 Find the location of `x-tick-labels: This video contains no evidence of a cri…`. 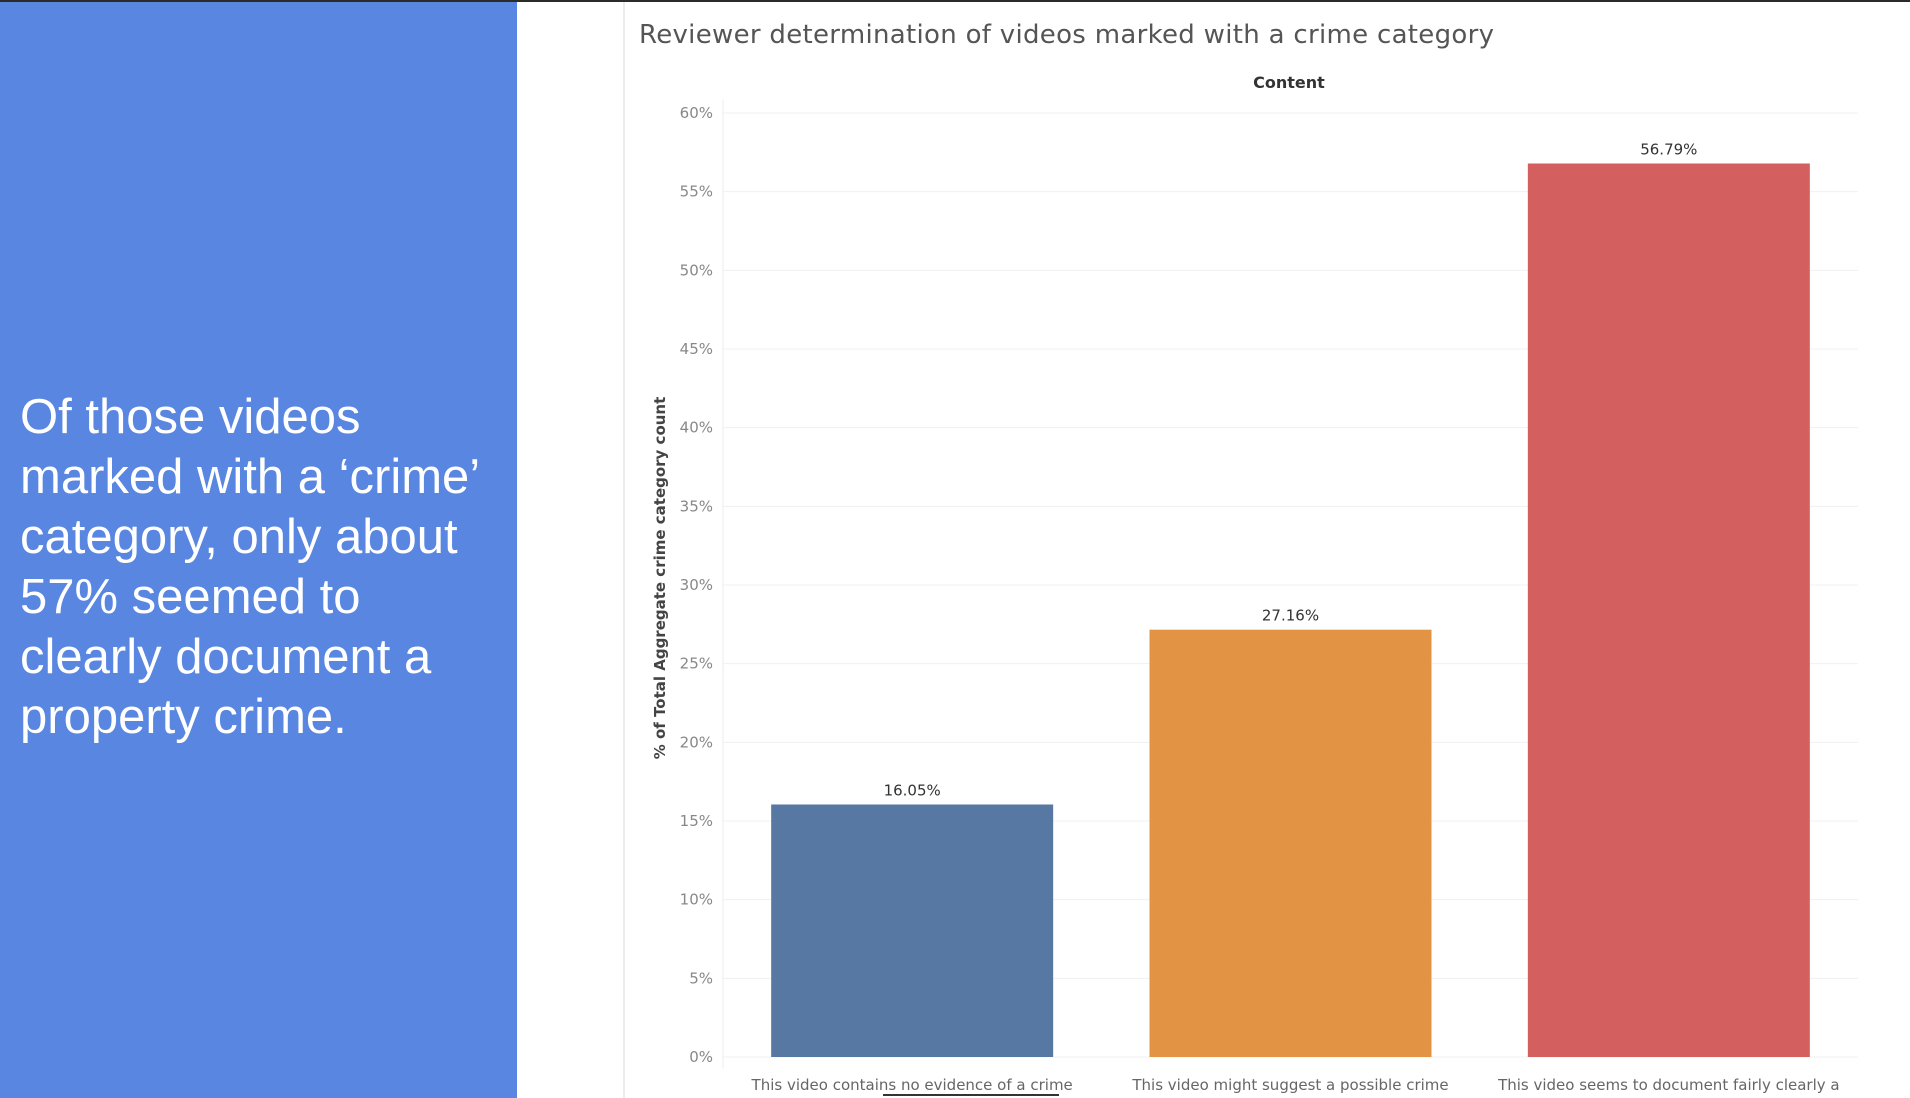

x-tick-labels: This video contains no evidence of a cri… is located at coordinates (1295, 1085).